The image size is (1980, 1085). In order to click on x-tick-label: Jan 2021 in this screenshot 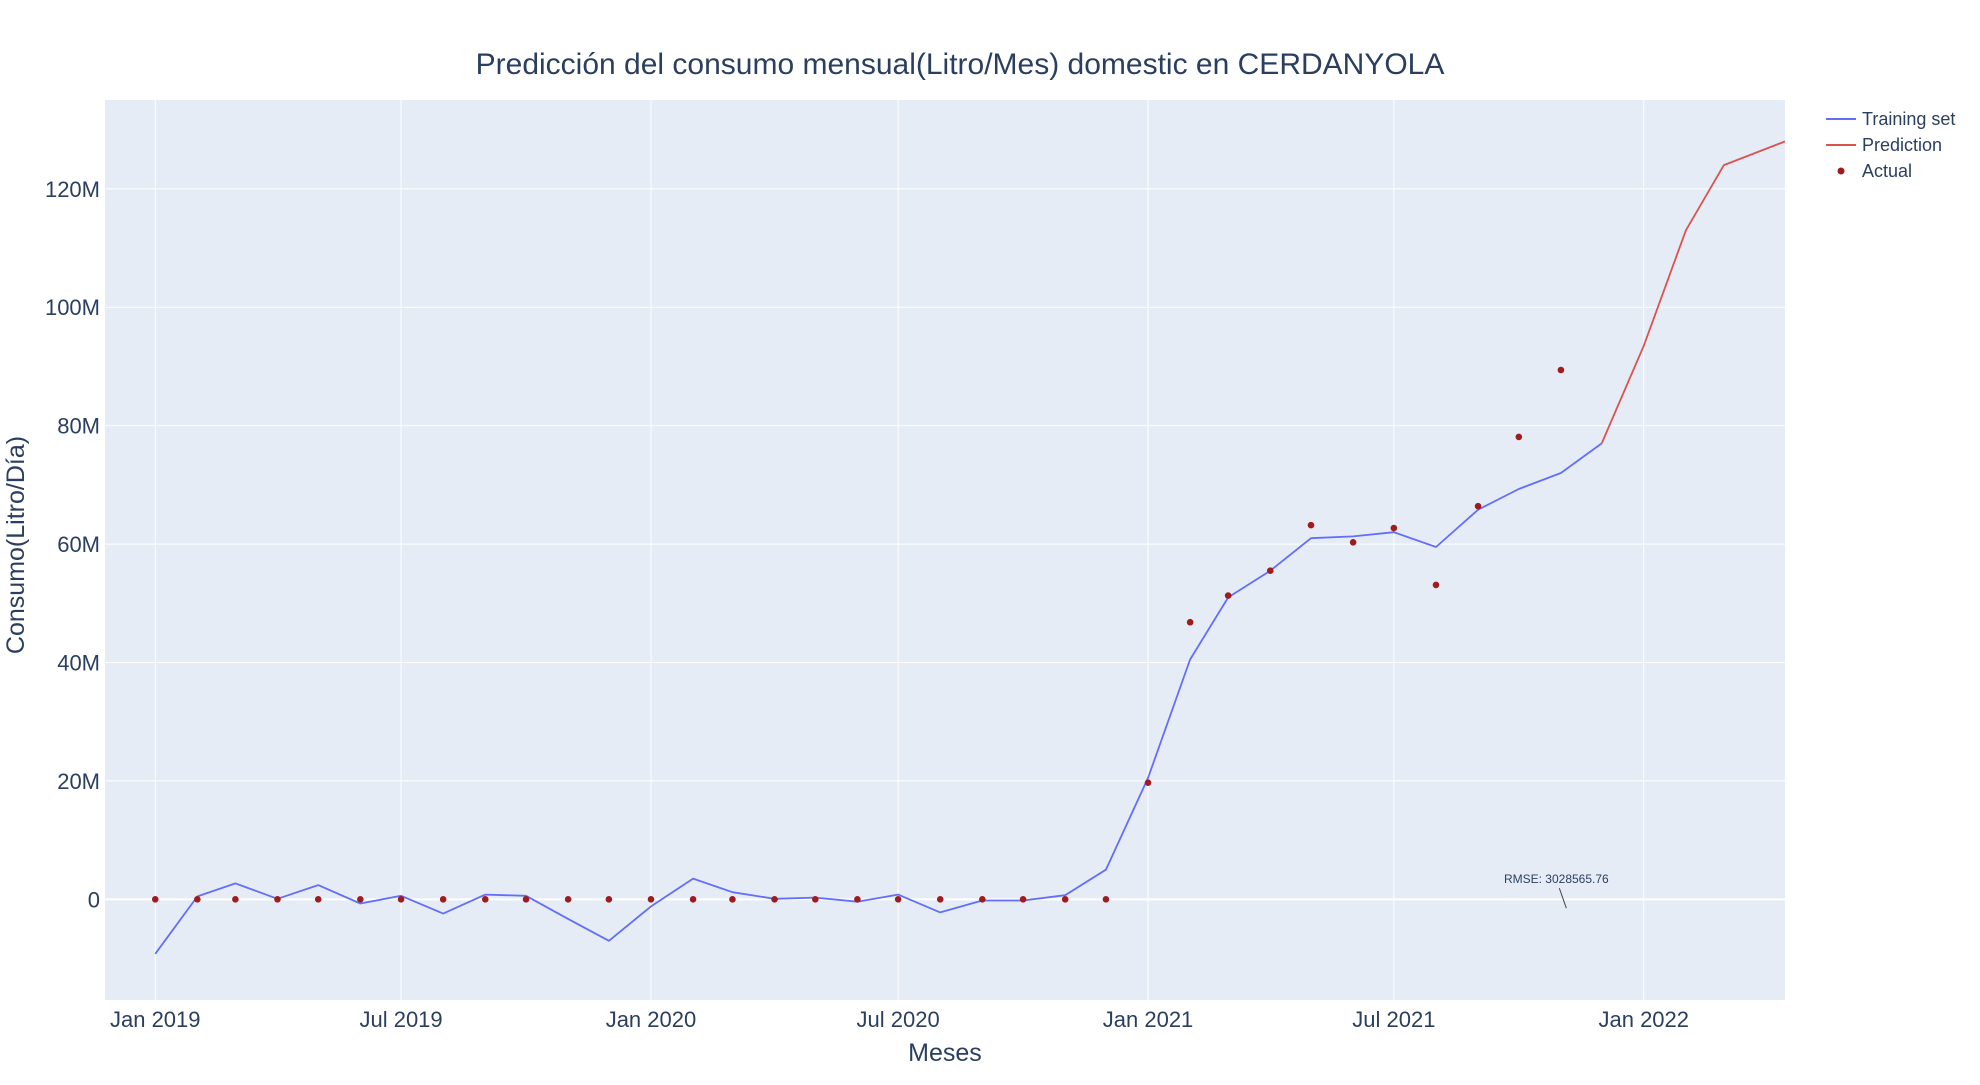, I will do `click(1148, 1019)`.